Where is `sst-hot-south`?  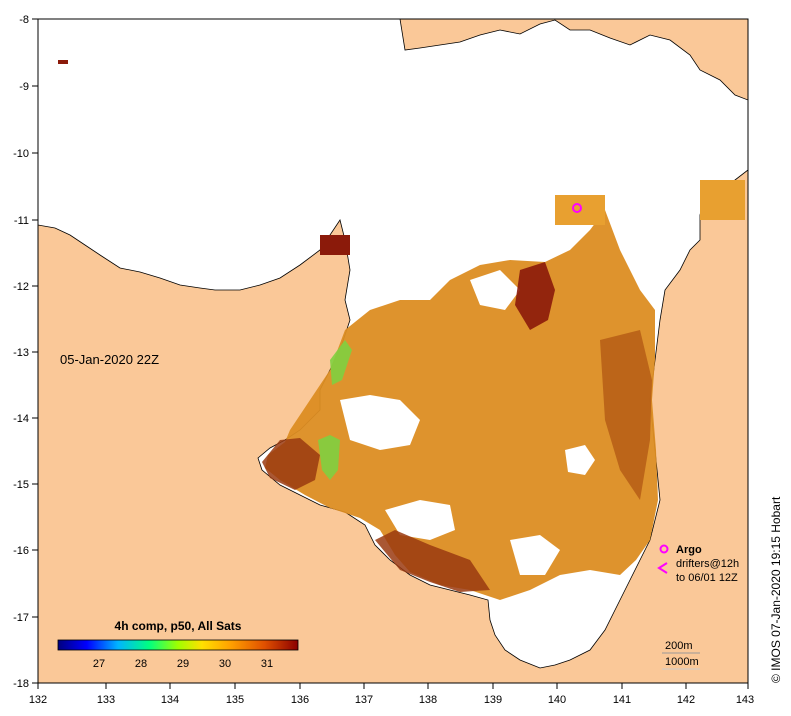 sst-hot-south is located at coordinates (432, 561).